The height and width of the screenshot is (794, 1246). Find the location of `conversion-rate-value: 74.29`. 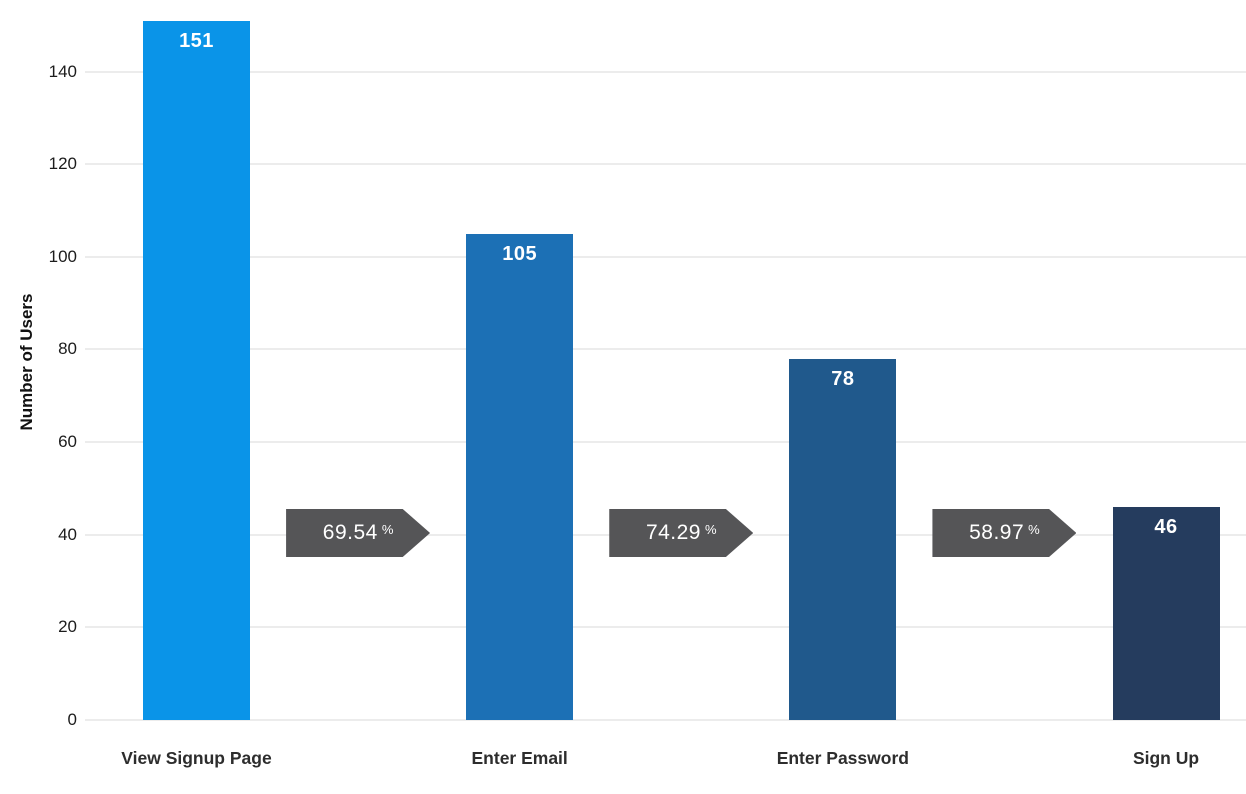

conversion-rate-value: 74.29 is located at coordinates (673, 532).